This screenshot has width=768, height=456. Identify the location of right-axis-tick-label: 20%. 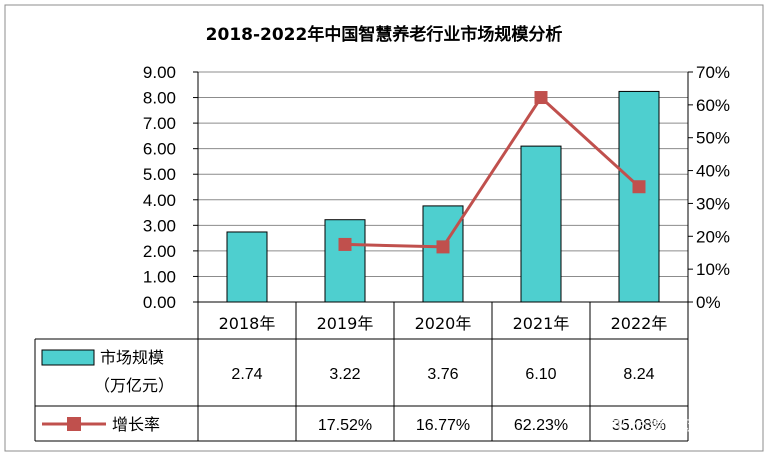
(713, 236).